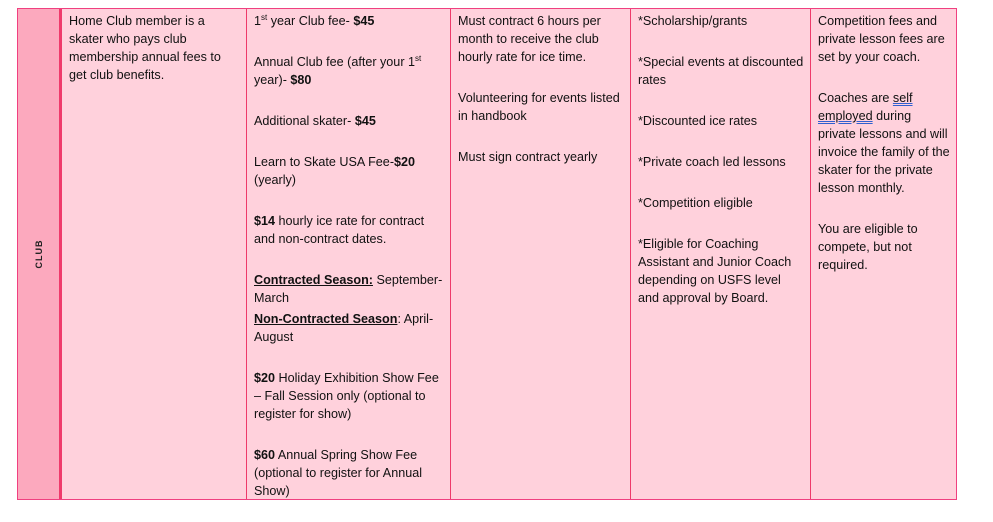 Image resolution: width=993 pixels, height=522 pixels. I want to click on fees-paragraph: Non-Contracted Season: April-August, so click(349, 328).